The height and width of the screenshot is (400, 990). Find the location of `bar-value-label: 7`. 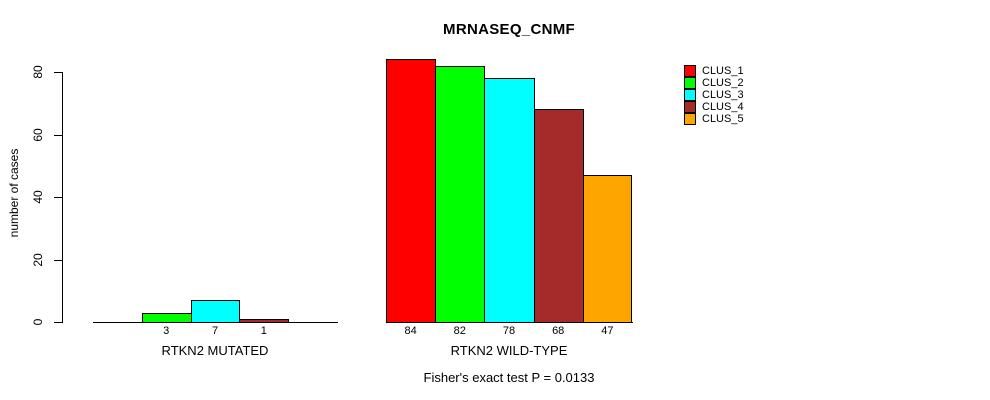

bar-value-label: 7 is located at coordinates (215, 331).